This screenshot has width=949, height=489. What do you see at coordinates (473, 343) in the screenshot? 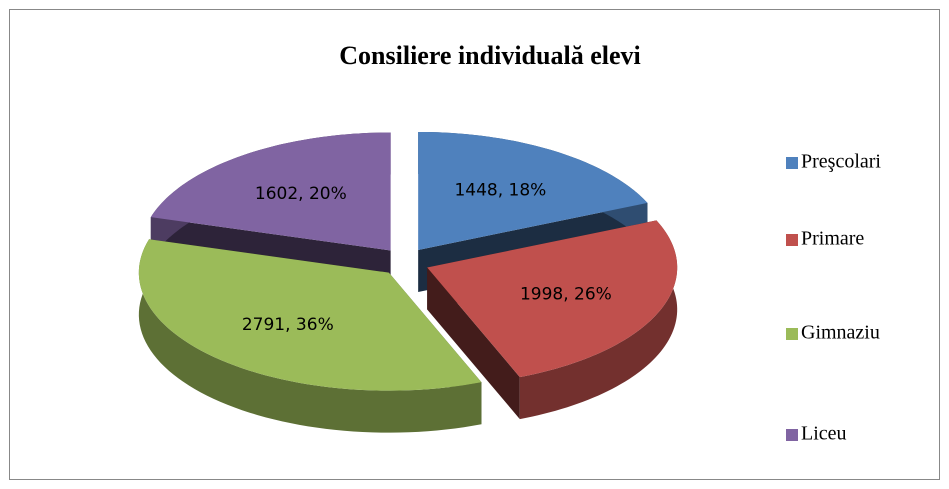
I see `slice-side` at bounding box center [473, 343].